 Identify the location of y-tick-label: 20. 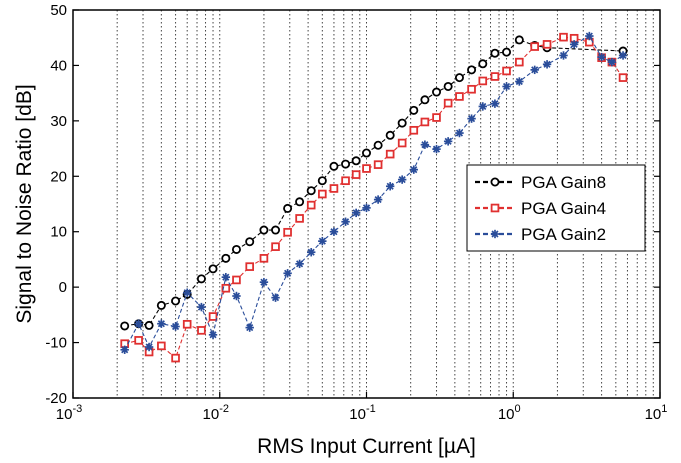
(58, 176).